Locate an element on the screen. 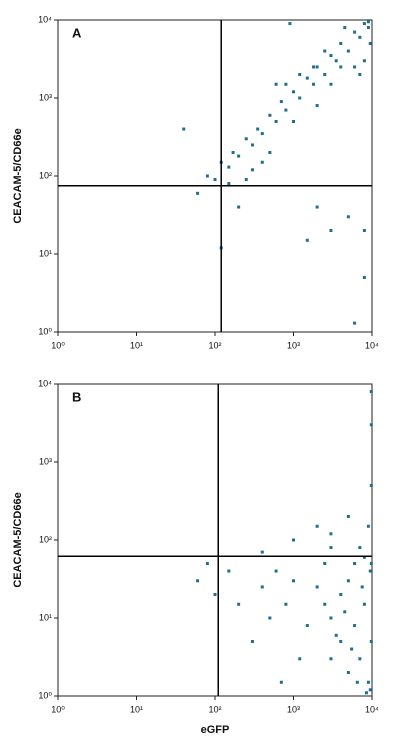 Image resolution: width=401 pixels, height=754 pixels. x-tick-label: 10⁰ is located at coordinates (58, 345).